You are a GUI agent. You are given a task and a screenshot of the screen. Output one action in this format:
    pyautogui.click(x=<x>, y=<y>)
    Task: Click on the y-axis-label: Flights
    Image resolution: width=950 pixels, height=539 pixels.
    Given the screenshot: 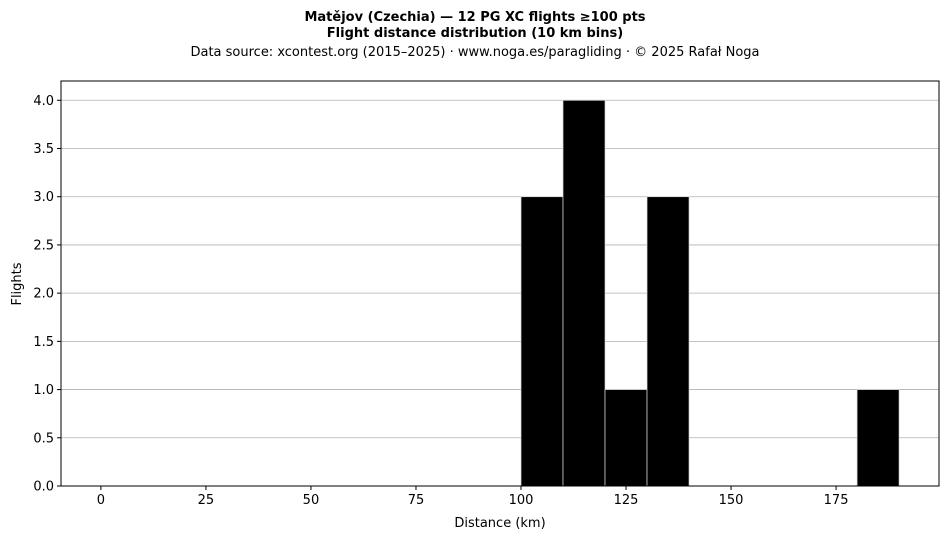 What is the action you would take?
    pyautogui.click(x=17, y=283)
    